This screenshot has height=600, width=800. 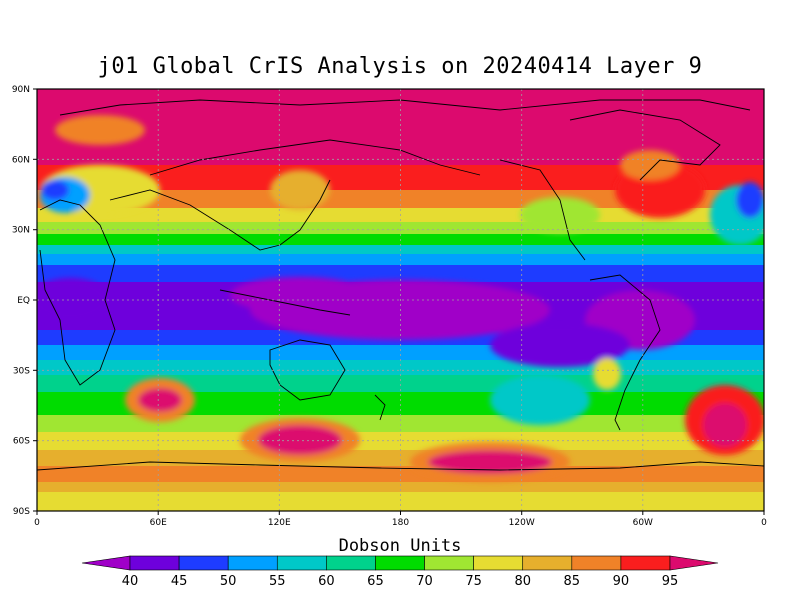 What do you see at coordinates (764, 523) in the screenshot?
I see `lon-label-0-end: 0` at bounding box center [764, 523].